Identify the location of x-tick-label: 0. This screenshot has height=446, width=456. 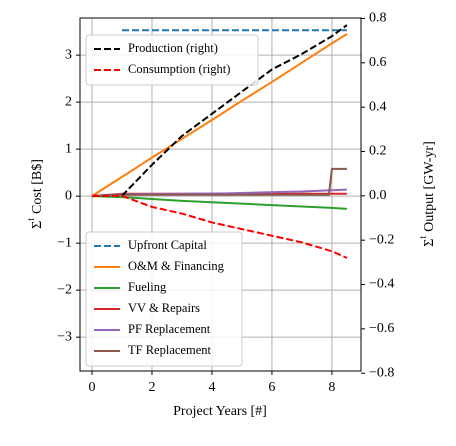
(91, 387).